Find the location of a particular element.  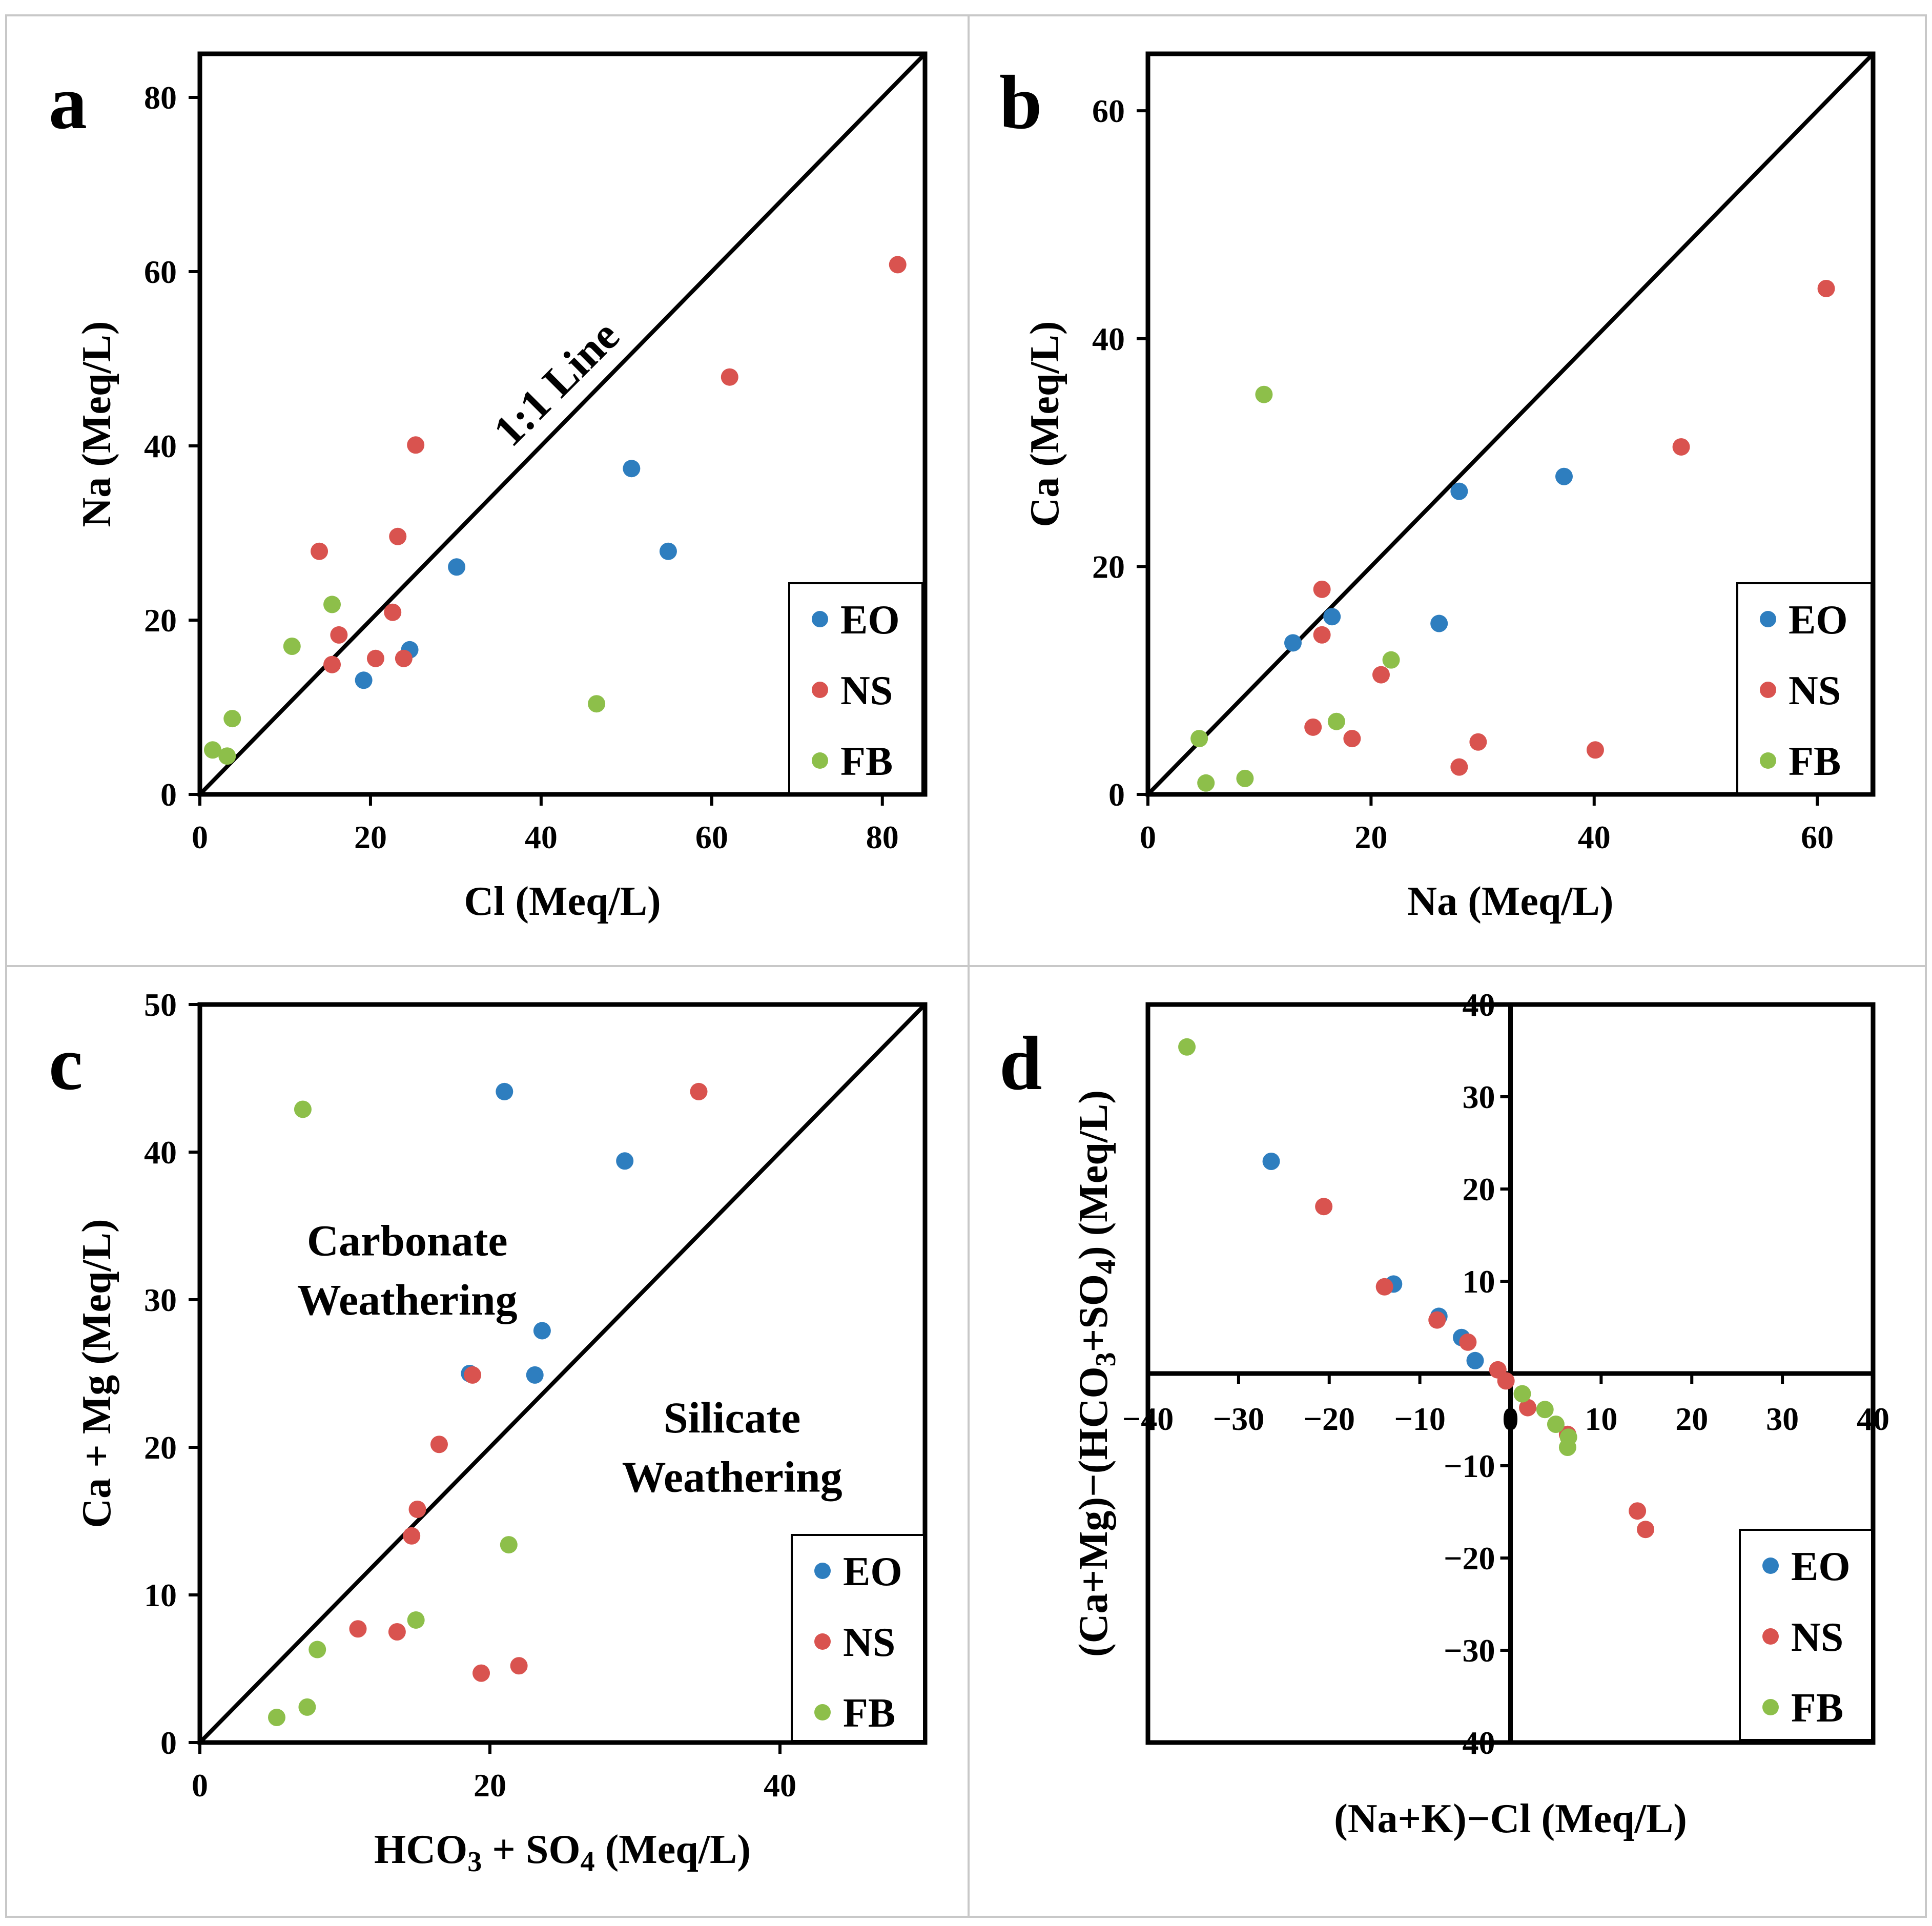

y-axis-label-part: 3 is located at coordinates (1106, 1359).